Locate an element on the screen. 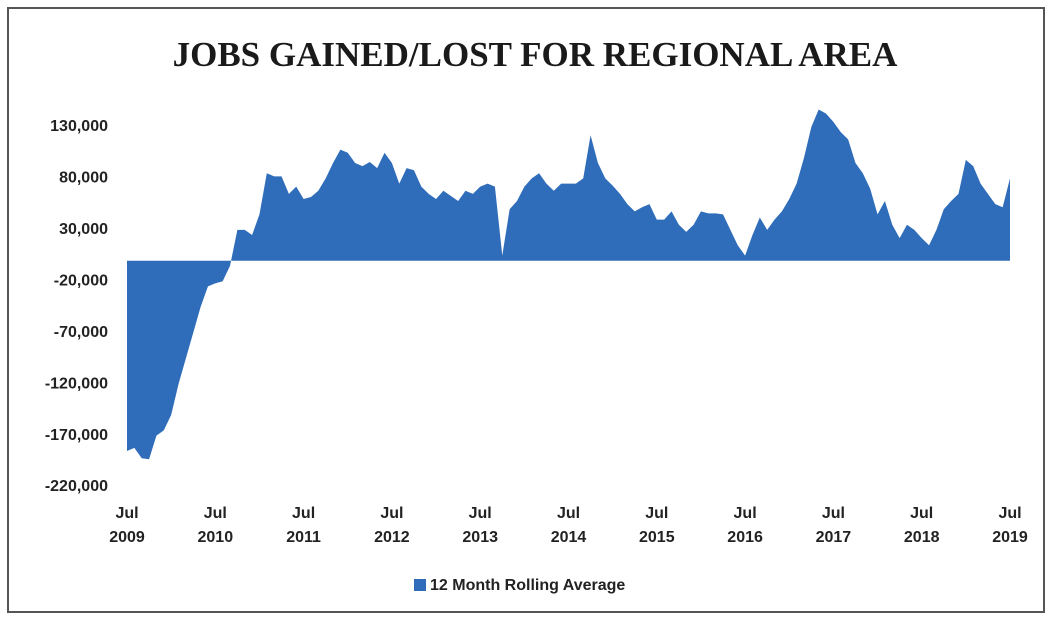 Image resolution: width=1049 pixels, height=617 pixels. y-tick-label: -70,000 is located at coordinates (81, 332).